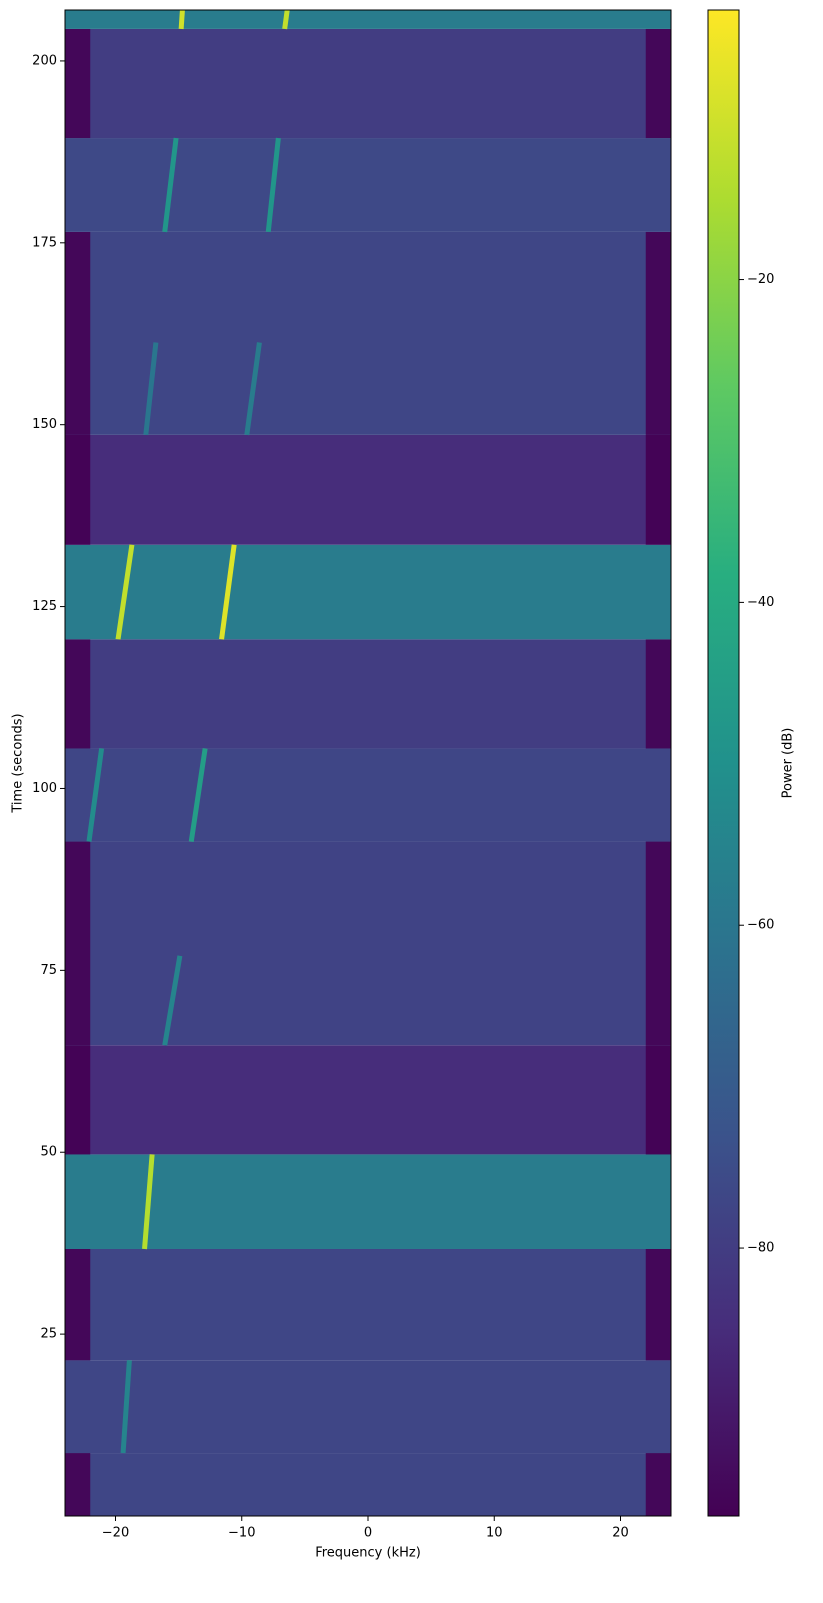 The height and width of the screenshot is (1603, 823). Describe the element at coordinates (494, 1533) in the screenshot. I see `x-tick-label: 10` at that location.